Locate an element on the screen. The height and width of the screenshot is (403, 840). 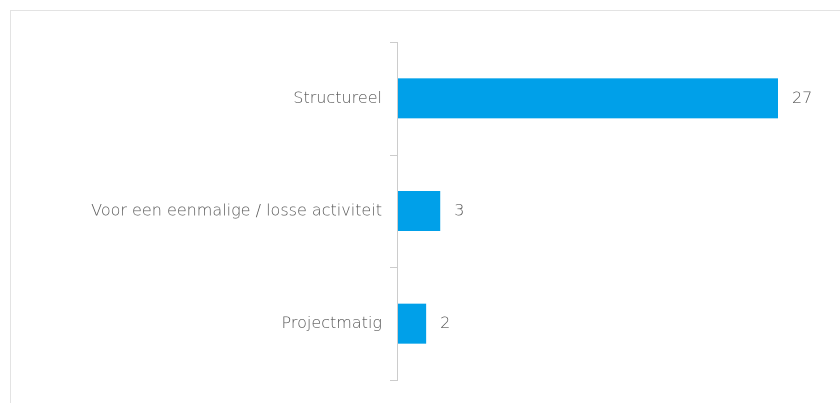
category-label: Projectmatig is located at coordinates (332, 322).